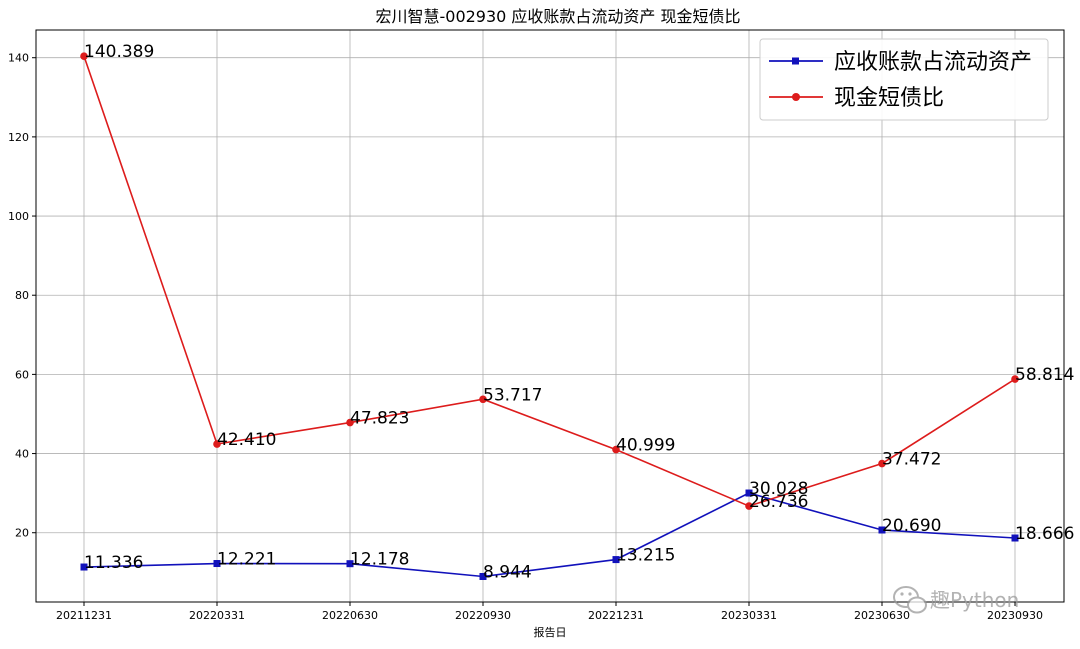 The image size is (1080, 649). What do you see at coordinates (645, 556) in the screenshot?
I see `data-label: 13.215` at bounding box center [645, 556].